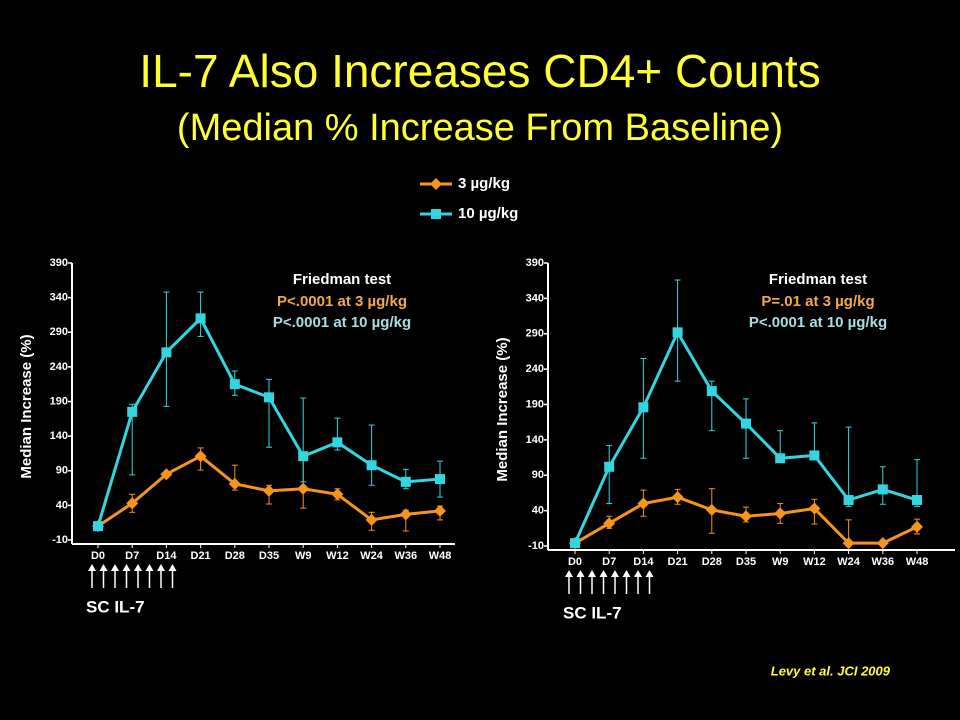 This screenshot has width=960, height=720. What do you see at coordinates (831, 670) in the screenshot?
I see `citation: Levy et al. JCI 2009` at bounding box center [831, 670].